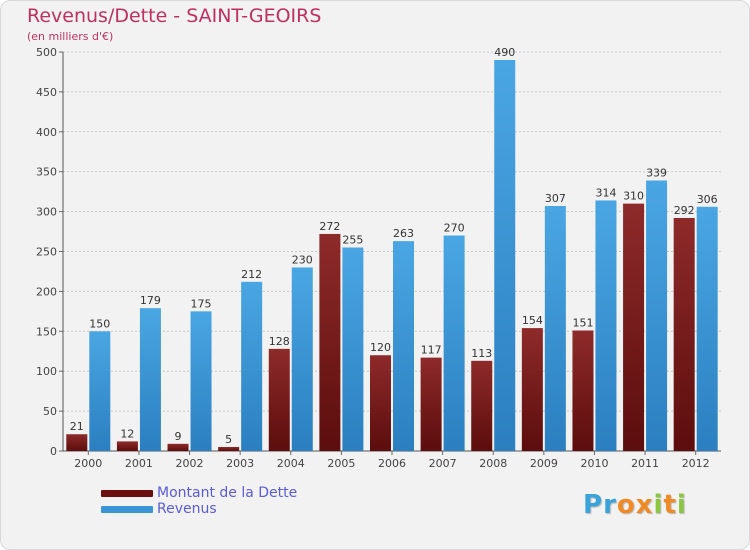 Image resolution: width=750 pixels, height=550 pixels. What do you see at coordinates (610, 505) in the screenshot?
I see `logo-letter: r` at bounding box center [610, 505].